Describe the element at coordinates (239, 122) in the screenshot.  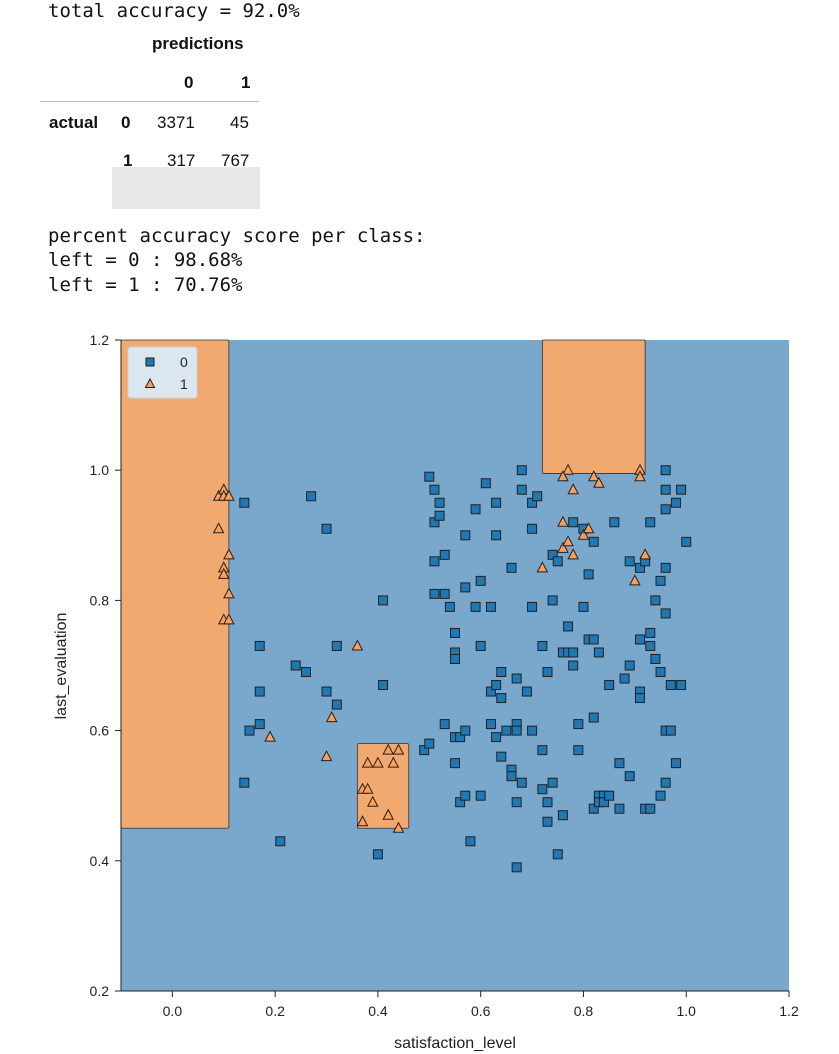
I see `cell-r0c1: 45` at that location.